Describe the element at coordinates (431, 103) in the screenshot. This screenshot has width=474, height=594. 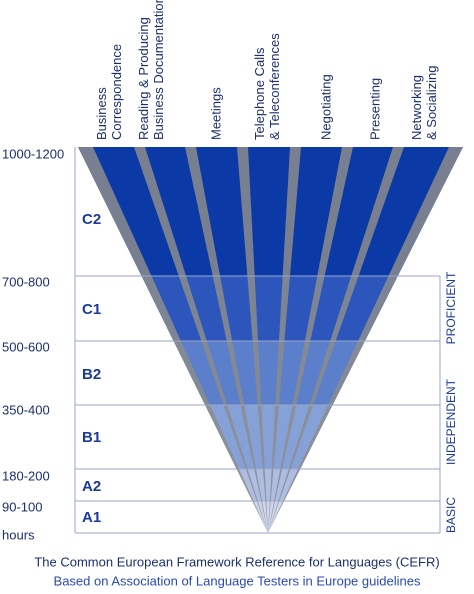
I see `column-label: & Socializing` at that location.